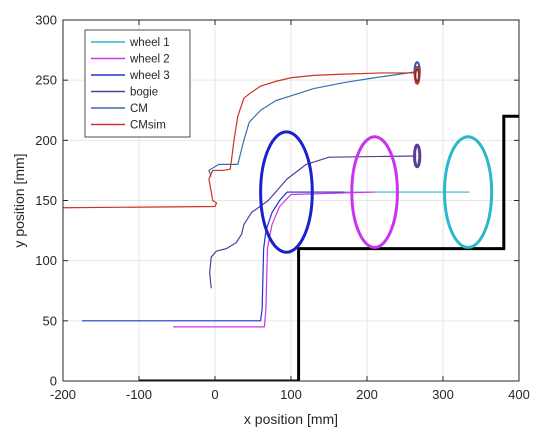 This screenshot has width=550, height=442. What do you see at coordinates (148, 126) in the screenshot?
I see `legend-label-cmsim: CMsim` at bounding box center [148, 126].